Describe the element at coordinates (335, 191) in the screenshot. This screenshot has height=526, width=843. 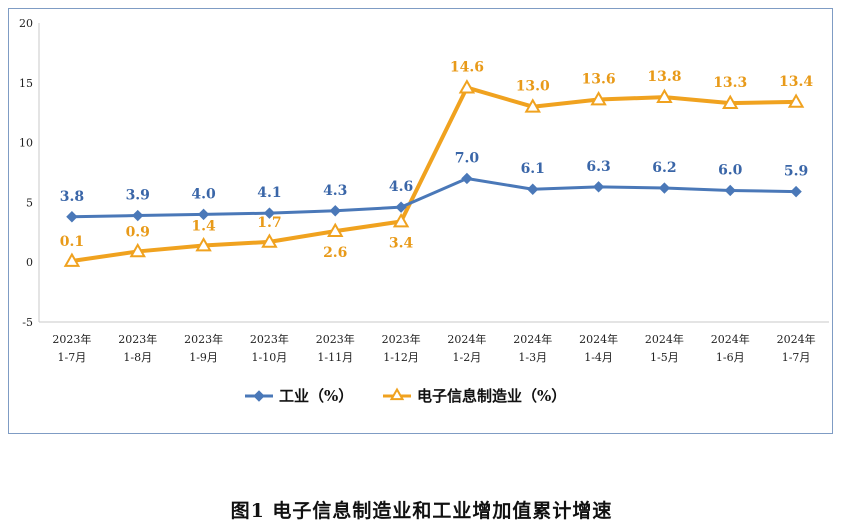
I see `data-label-industry: 4.3` at that location.